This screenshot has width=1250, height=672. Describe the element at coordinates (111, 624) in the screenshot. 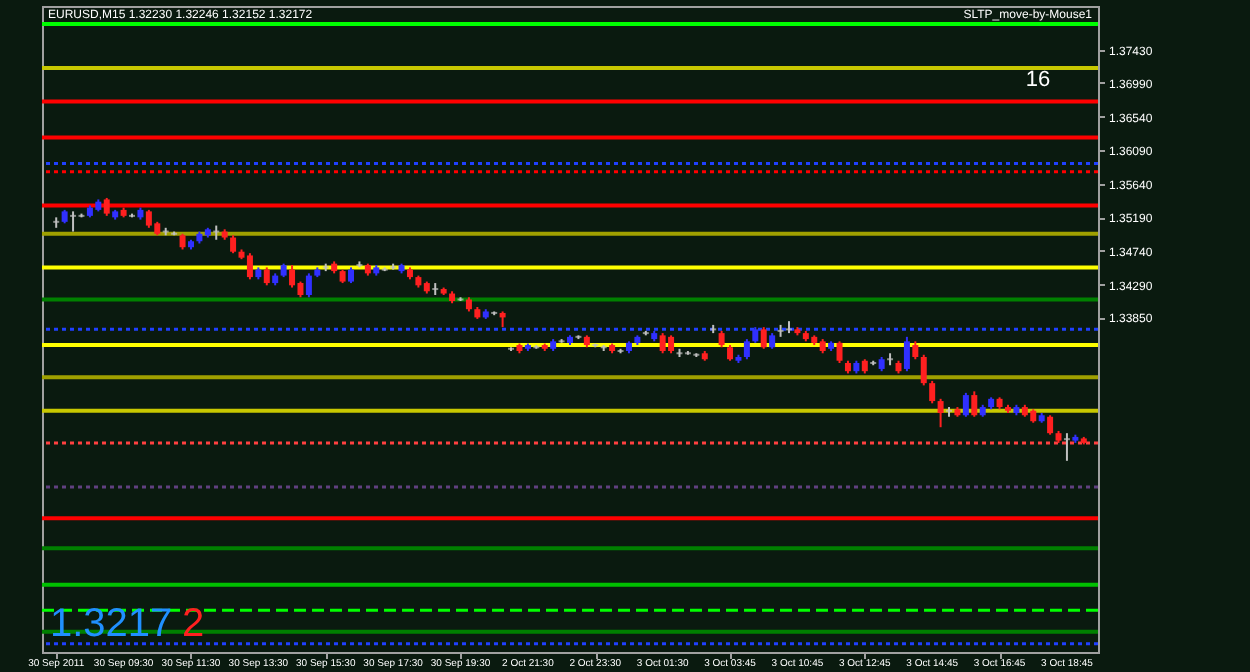

I see `annotation: 1.3217` at that location.